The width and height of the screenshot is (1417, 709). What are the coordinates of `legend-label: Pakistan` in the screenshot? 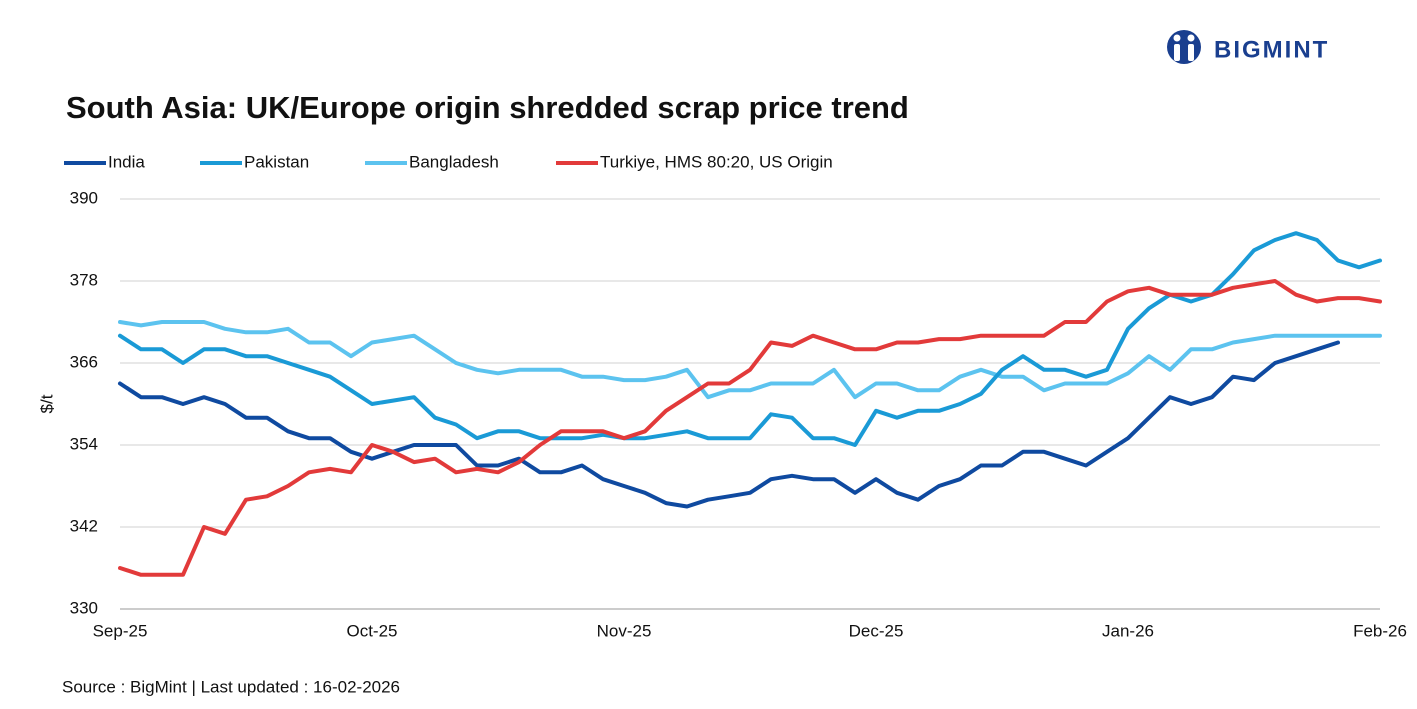 It's located at (276, 161).